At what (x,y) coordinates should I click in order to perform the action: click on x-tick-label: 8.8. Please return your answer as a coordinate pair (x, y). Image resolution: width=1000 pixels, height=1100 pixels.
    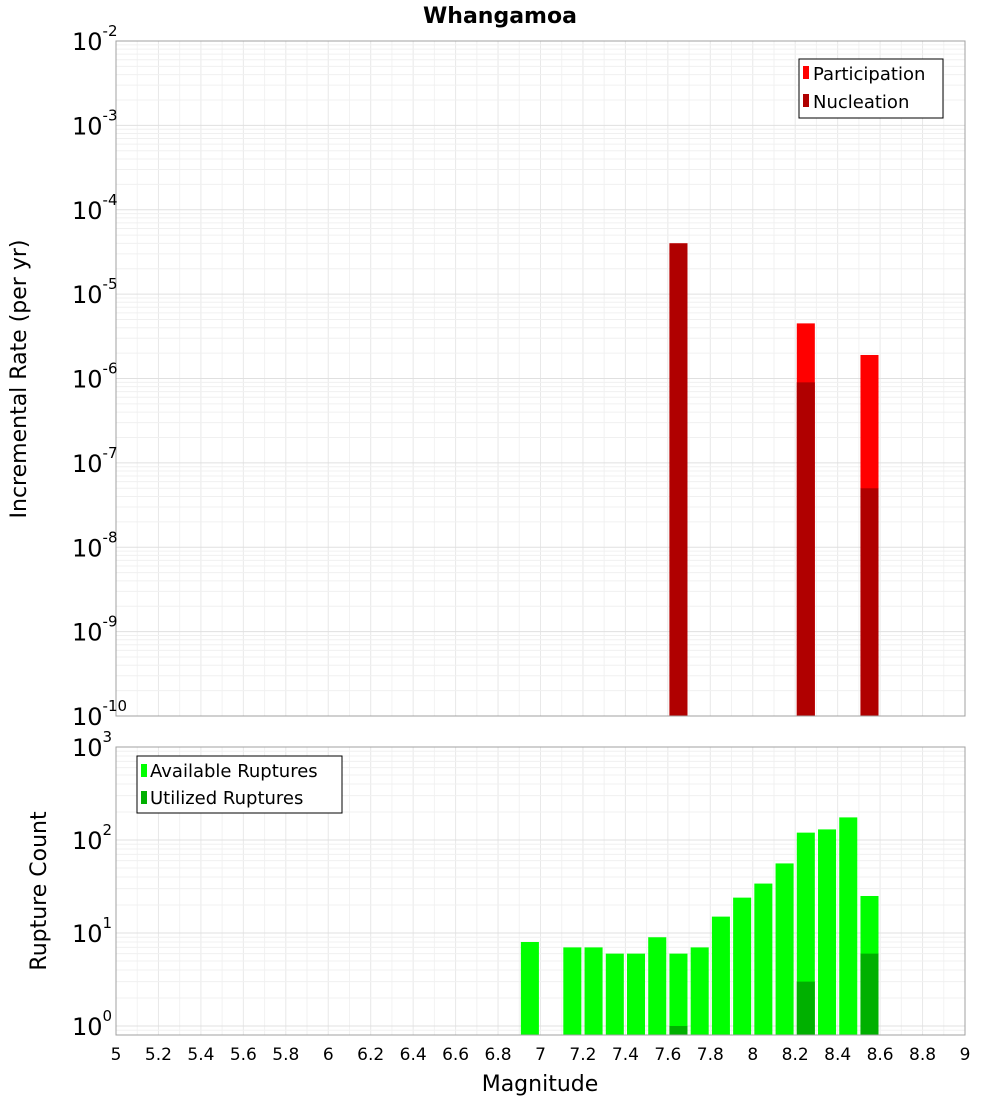
    Looking at the image, I should click on (922, 1055).